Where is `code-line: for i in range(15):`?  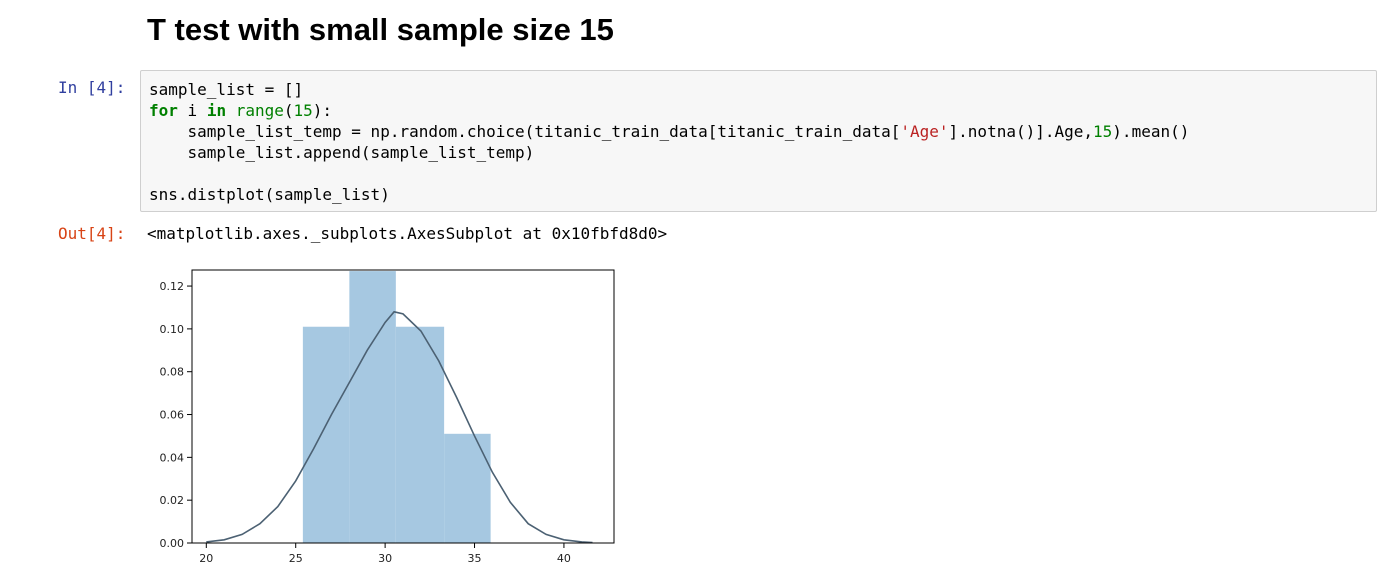 code-line: for i in range(15): is located at coordinates (240, 110).